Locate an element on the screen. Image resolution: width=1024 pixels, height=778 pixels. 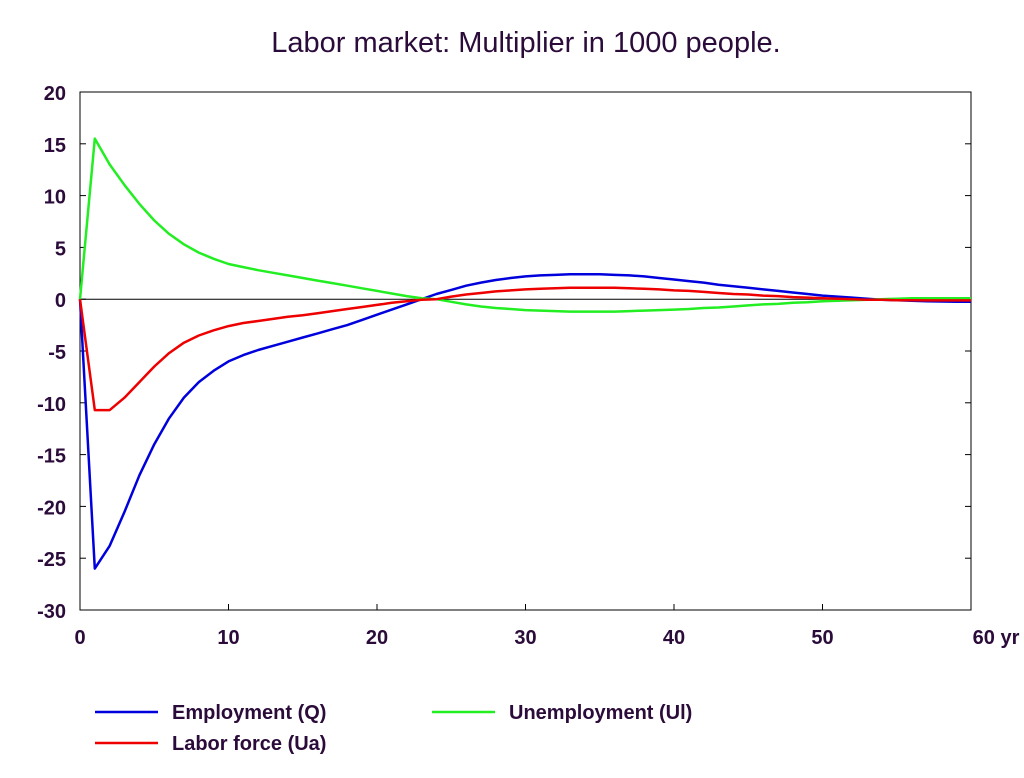
x-tick-label: 50 is located at coordinates (822, 638).